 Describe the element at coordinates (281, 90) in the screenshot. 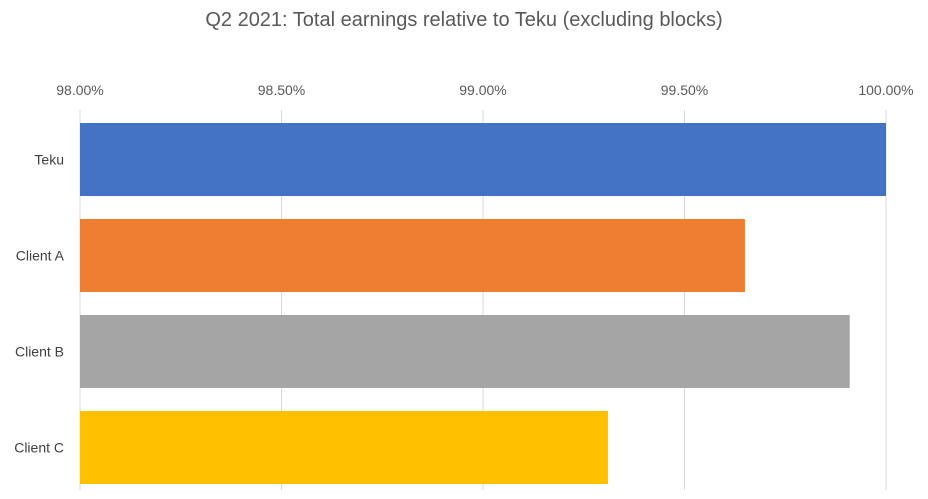

I see `x-tick-label: 98.50%` at that location.